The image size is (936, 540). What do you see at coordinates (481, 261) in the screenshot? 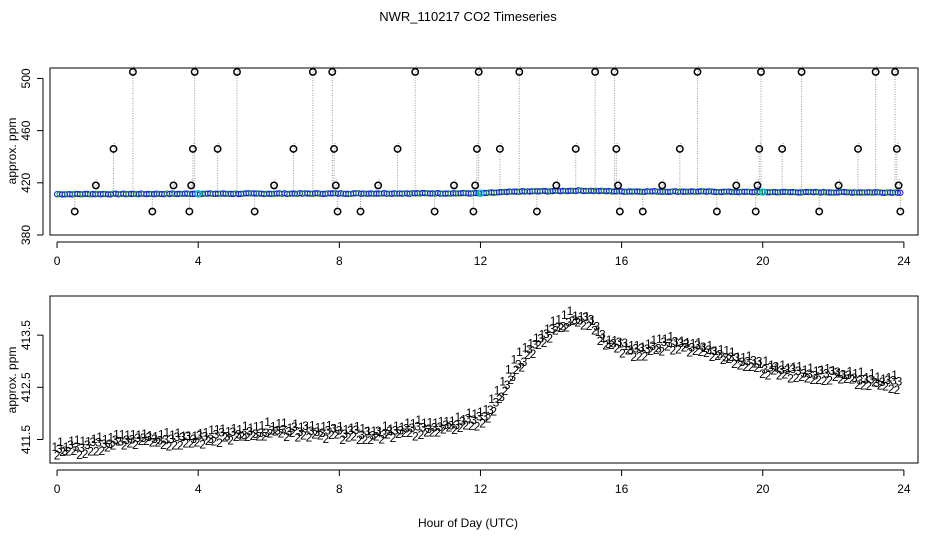
I see `x-tick-label: 12` at bounding box center [481, 261].